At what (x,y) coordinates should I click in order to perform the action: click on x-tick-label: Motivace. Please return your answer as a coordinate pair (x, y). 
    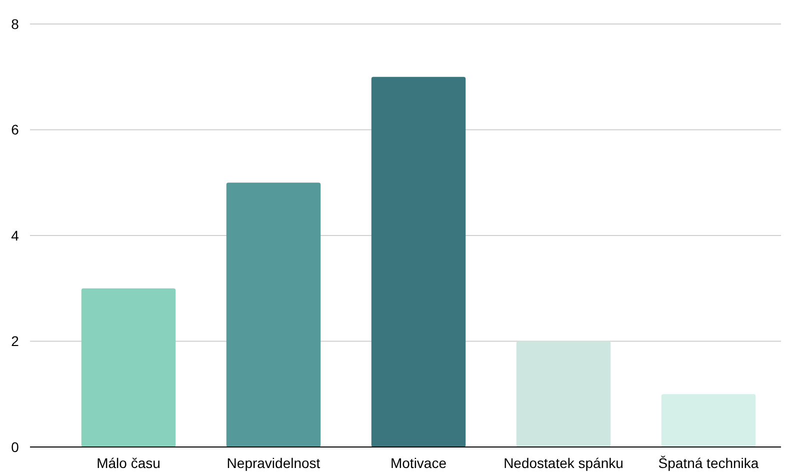
    Looking at the image, I should click on (418, 463).